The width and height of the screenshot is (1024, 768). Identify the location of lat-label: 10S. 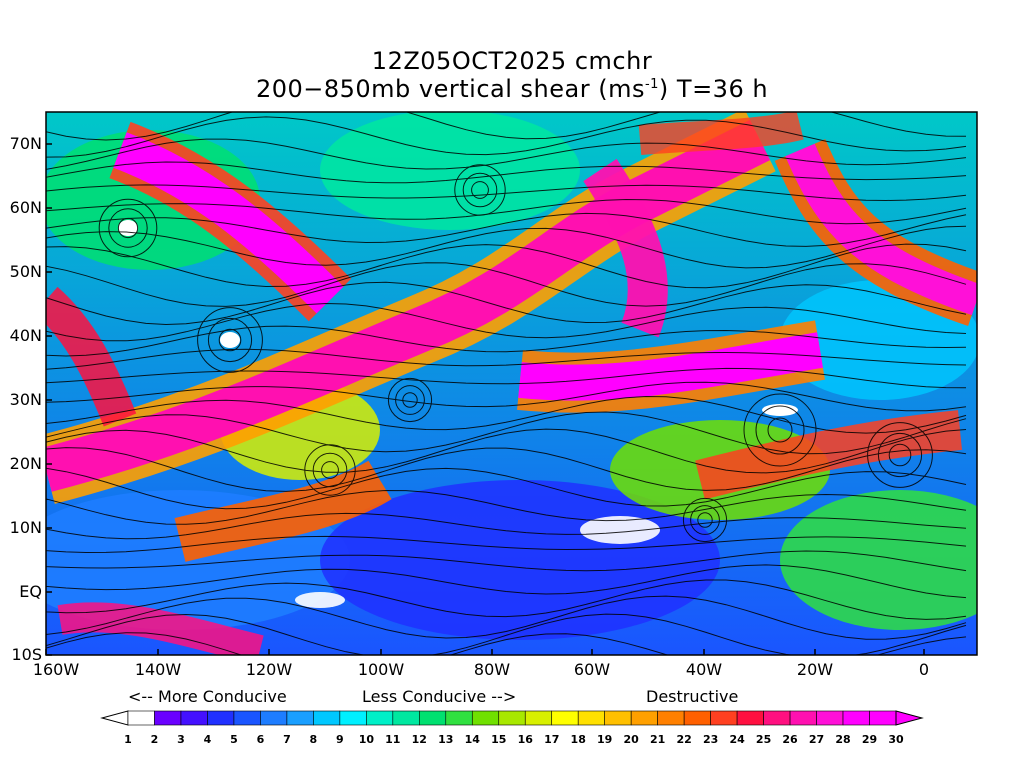
(26, 654).